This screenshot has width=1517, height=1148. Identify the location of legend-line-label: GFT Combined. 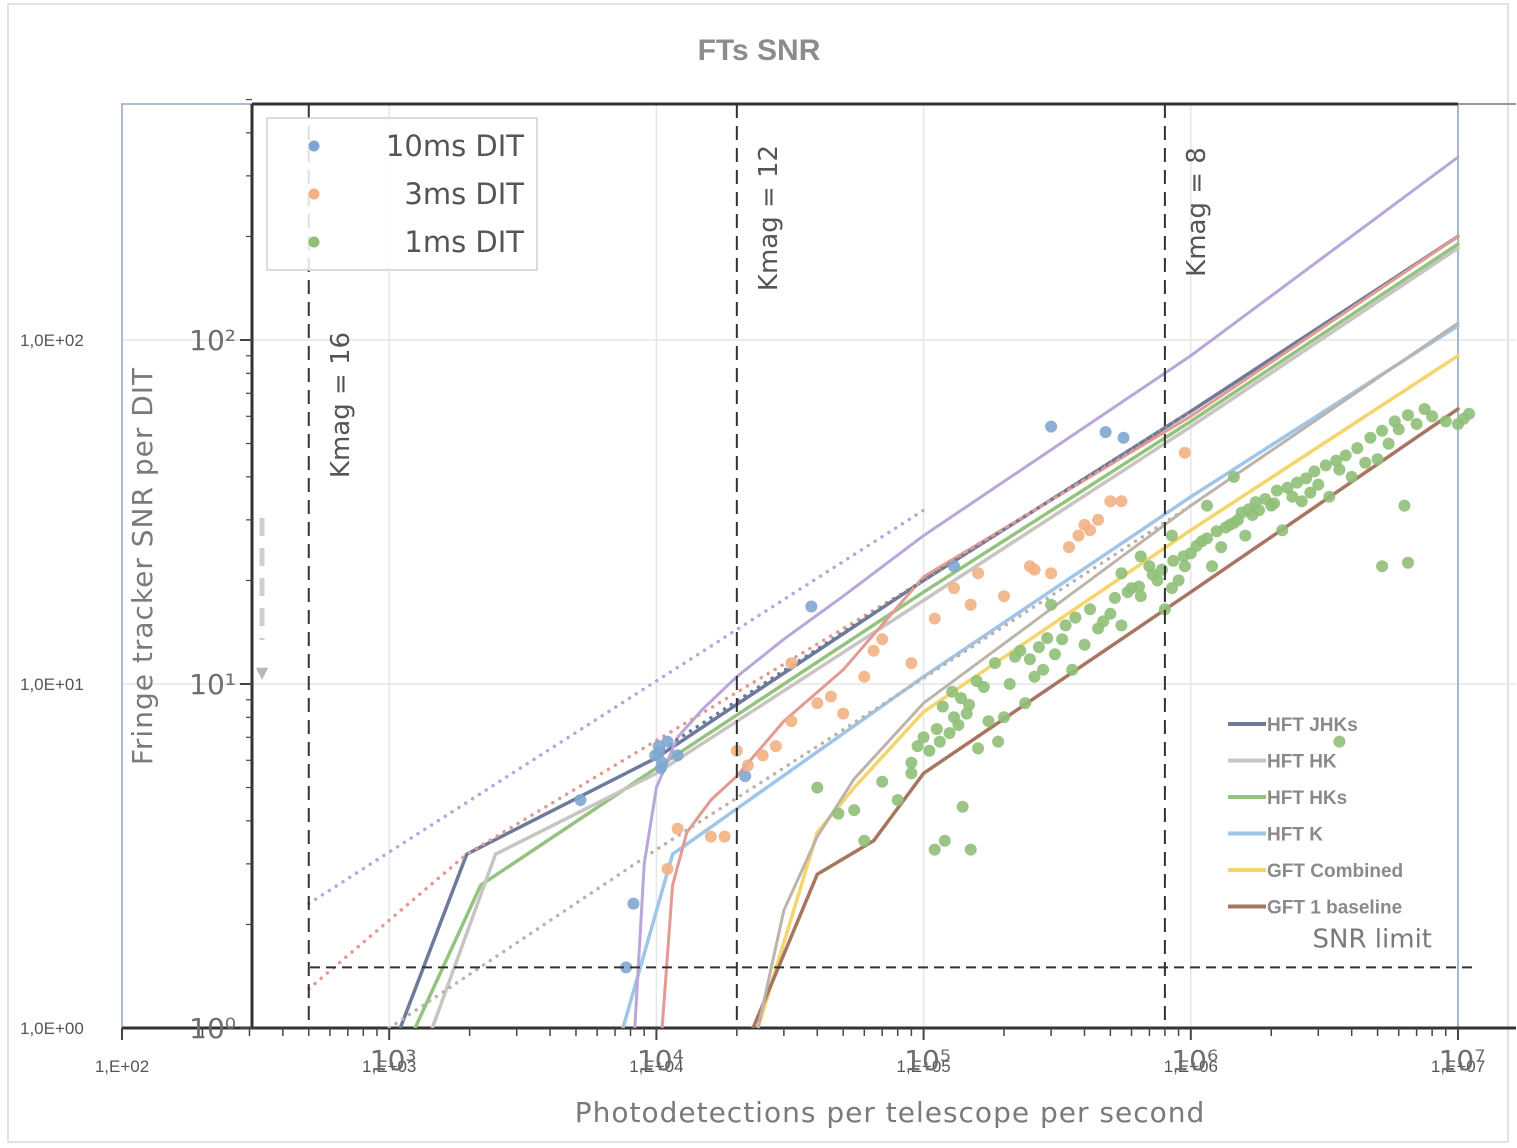
(1335, 871).